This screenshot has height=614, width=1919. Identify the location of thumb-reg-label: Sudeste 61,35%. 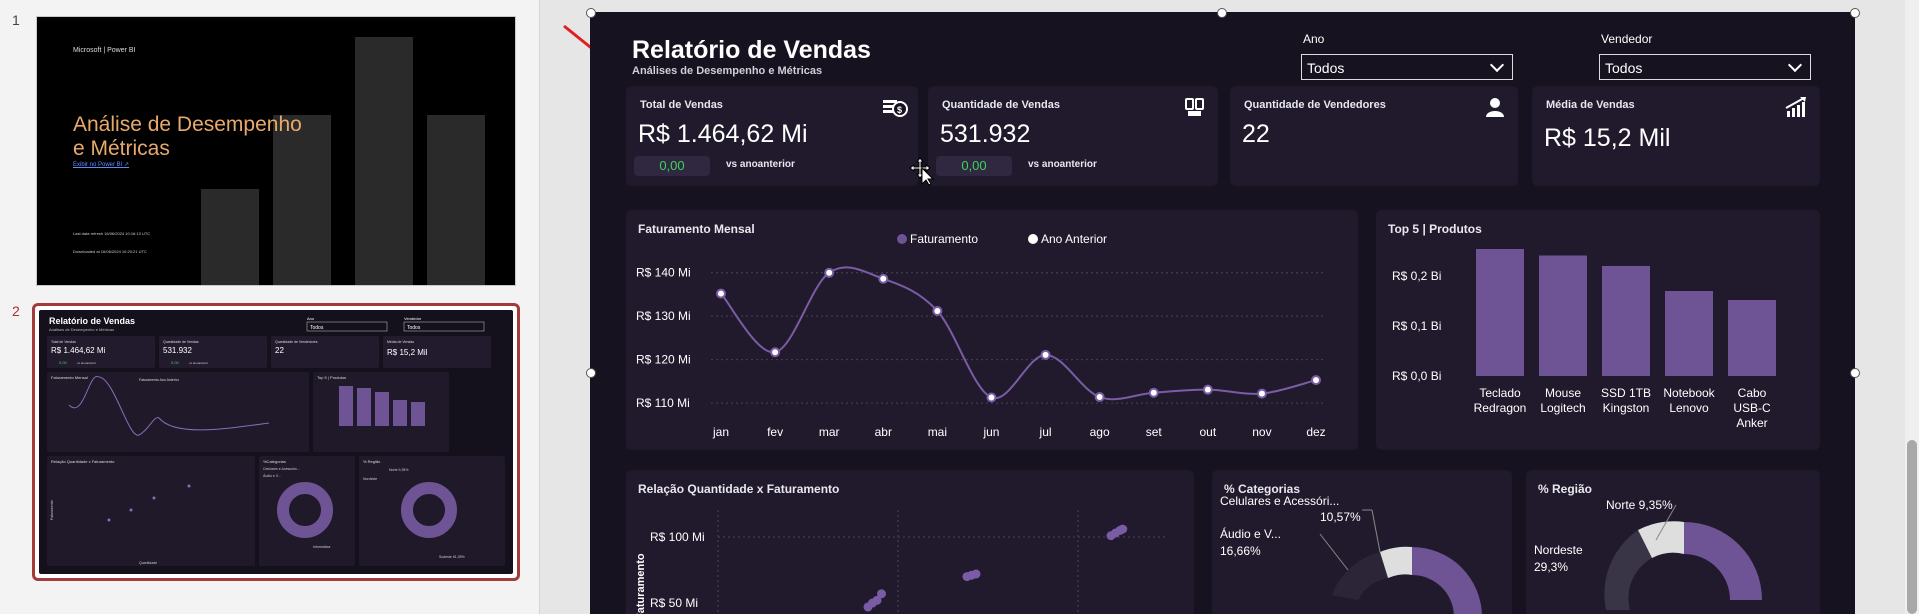
(452, 557).